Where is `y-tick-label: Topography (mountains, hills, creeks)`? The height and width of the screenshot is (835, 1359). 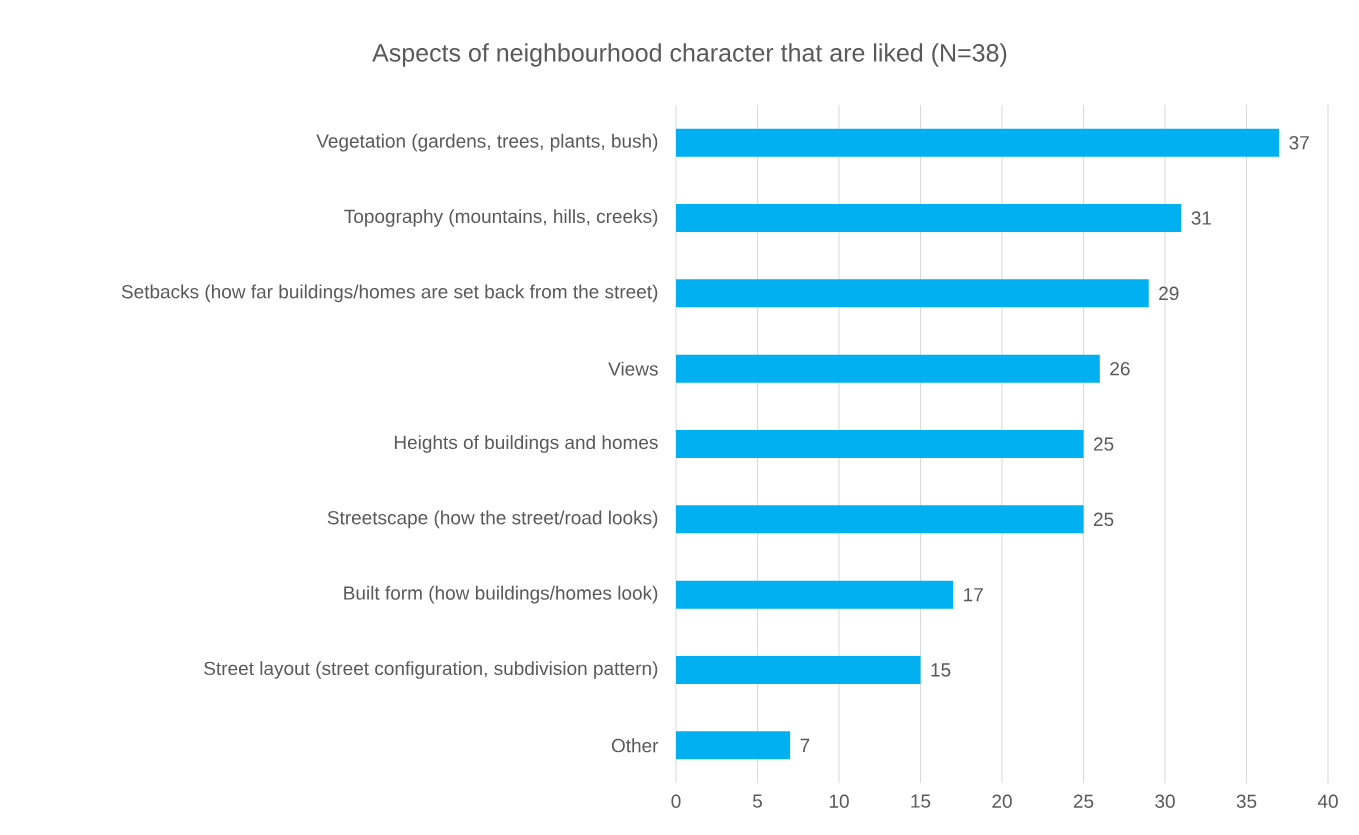 y-tick-label: Topography (mountains, hills, creeks) is located at coordinates (501, 218).